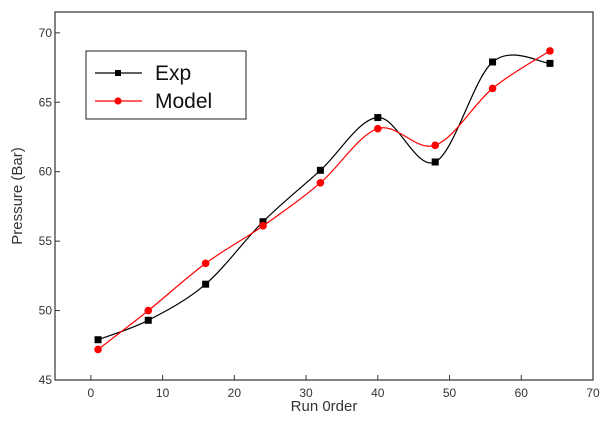 The height and width of the screenshot is (421, 602). I want to click on x-tick-label: 50, so click(450, 393).